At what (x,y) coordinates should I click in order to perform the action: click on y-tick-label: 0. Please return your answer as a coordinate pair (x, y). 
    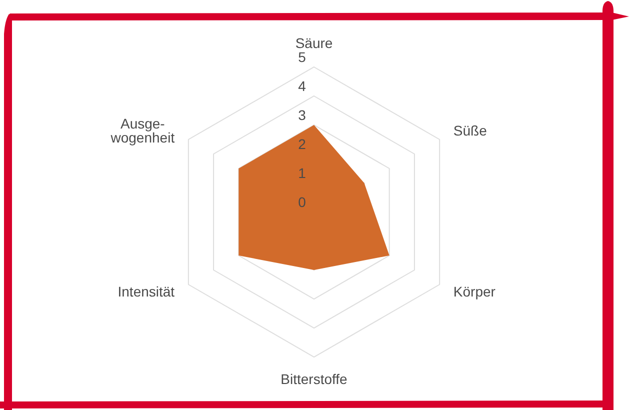
    Looking at the image, I should click on (302, 202).